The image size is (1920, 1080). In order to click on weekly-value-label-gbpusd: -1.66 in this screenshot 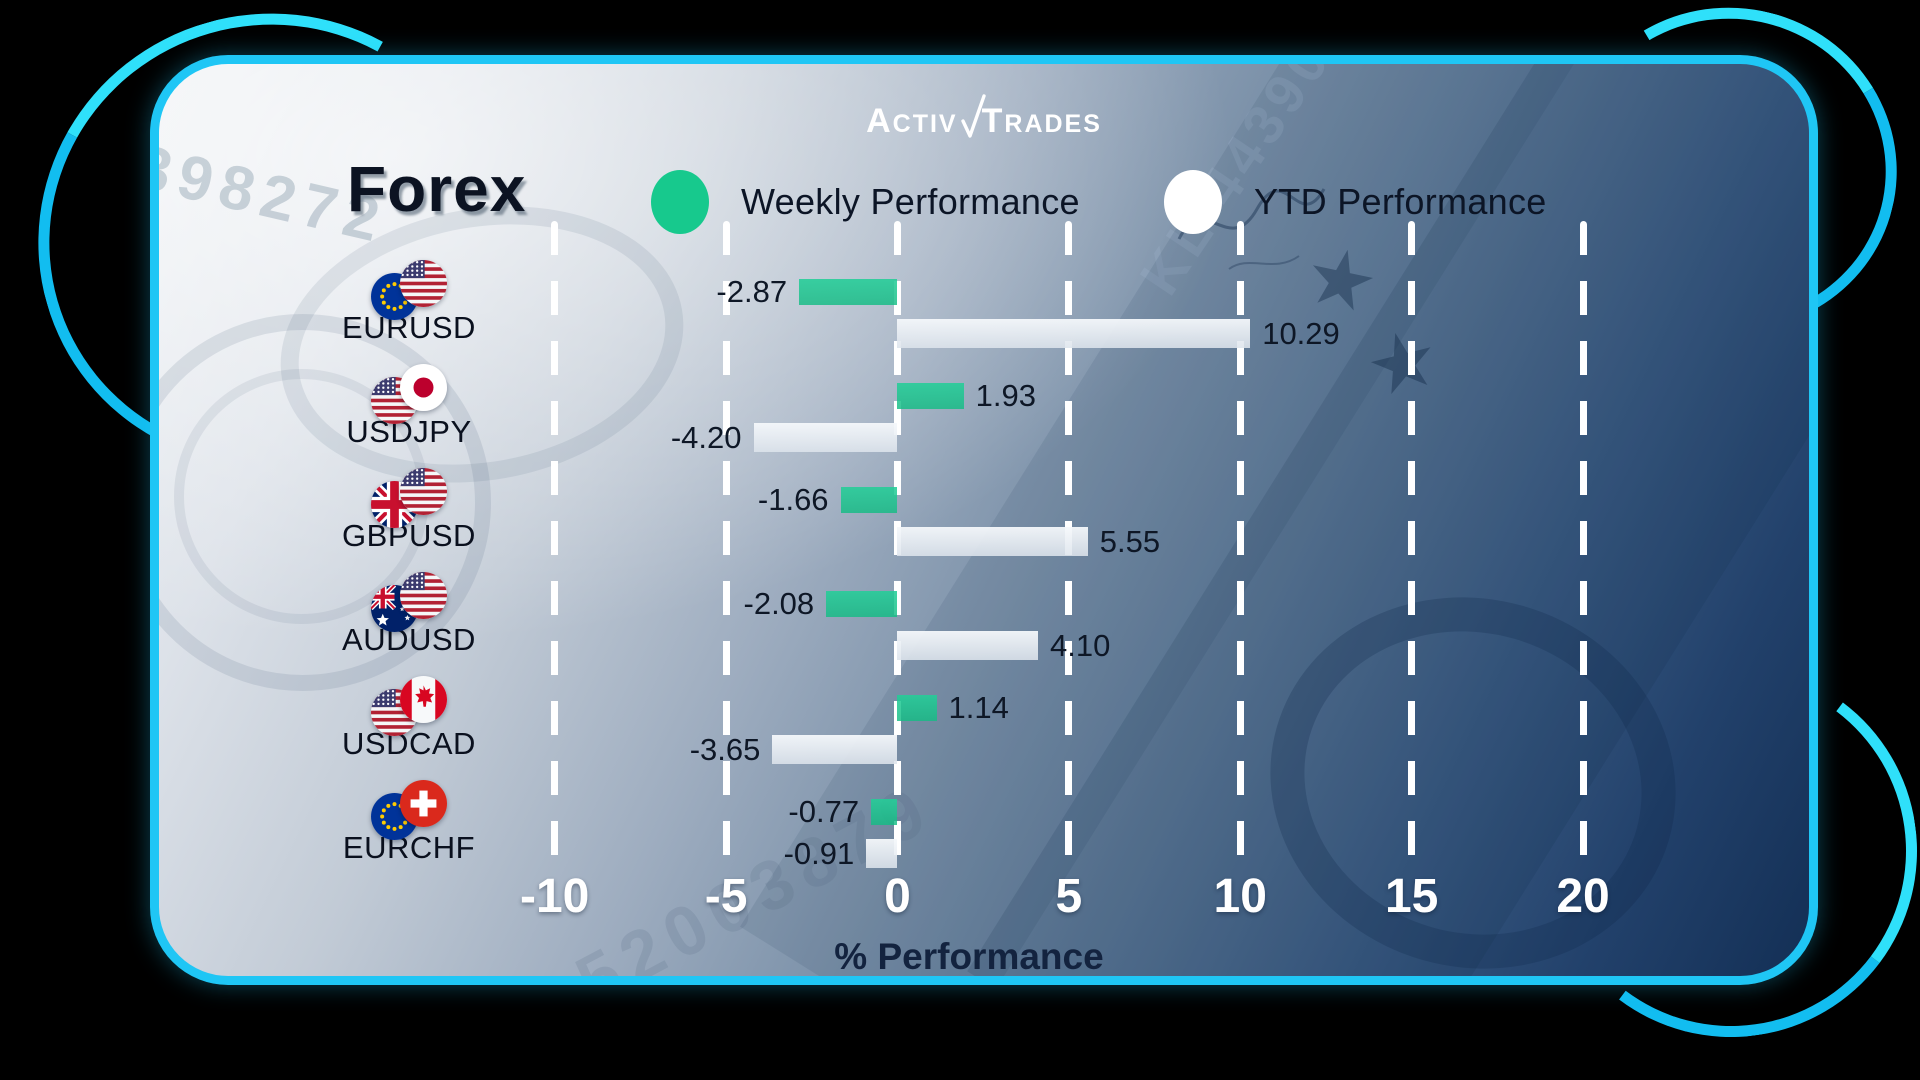, I will do `click(793, 499)`.